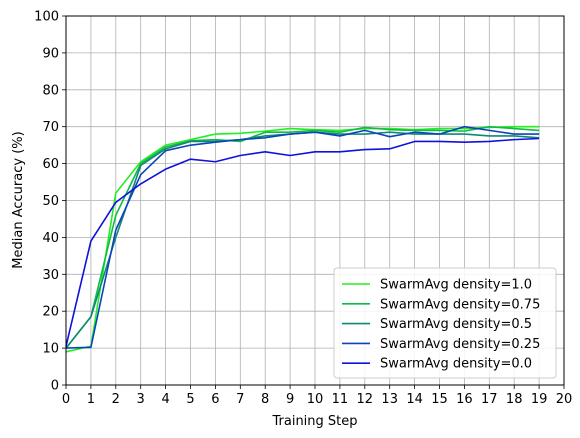  I want to click on y-tick-label: 60, so click(50, 164).